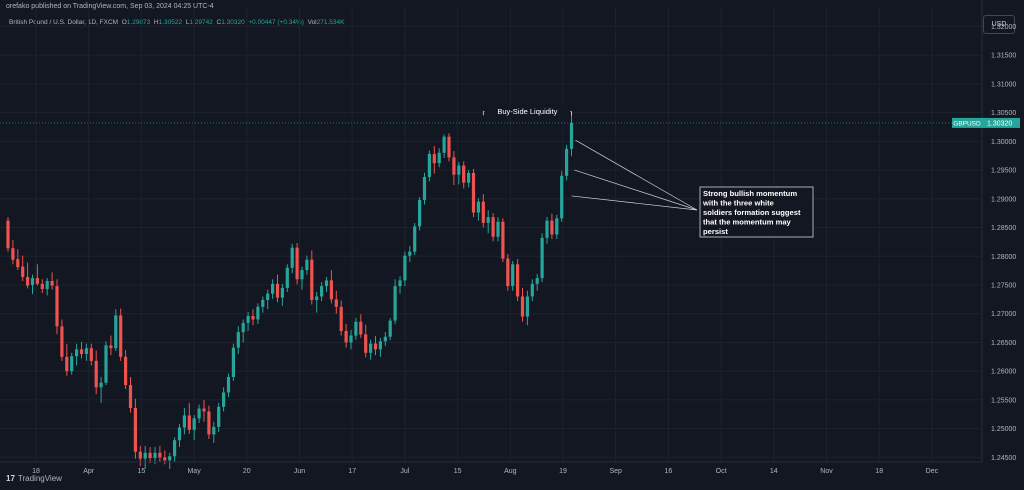  I want to click on y-tick-label: 1.31500, so click(1003, 56).